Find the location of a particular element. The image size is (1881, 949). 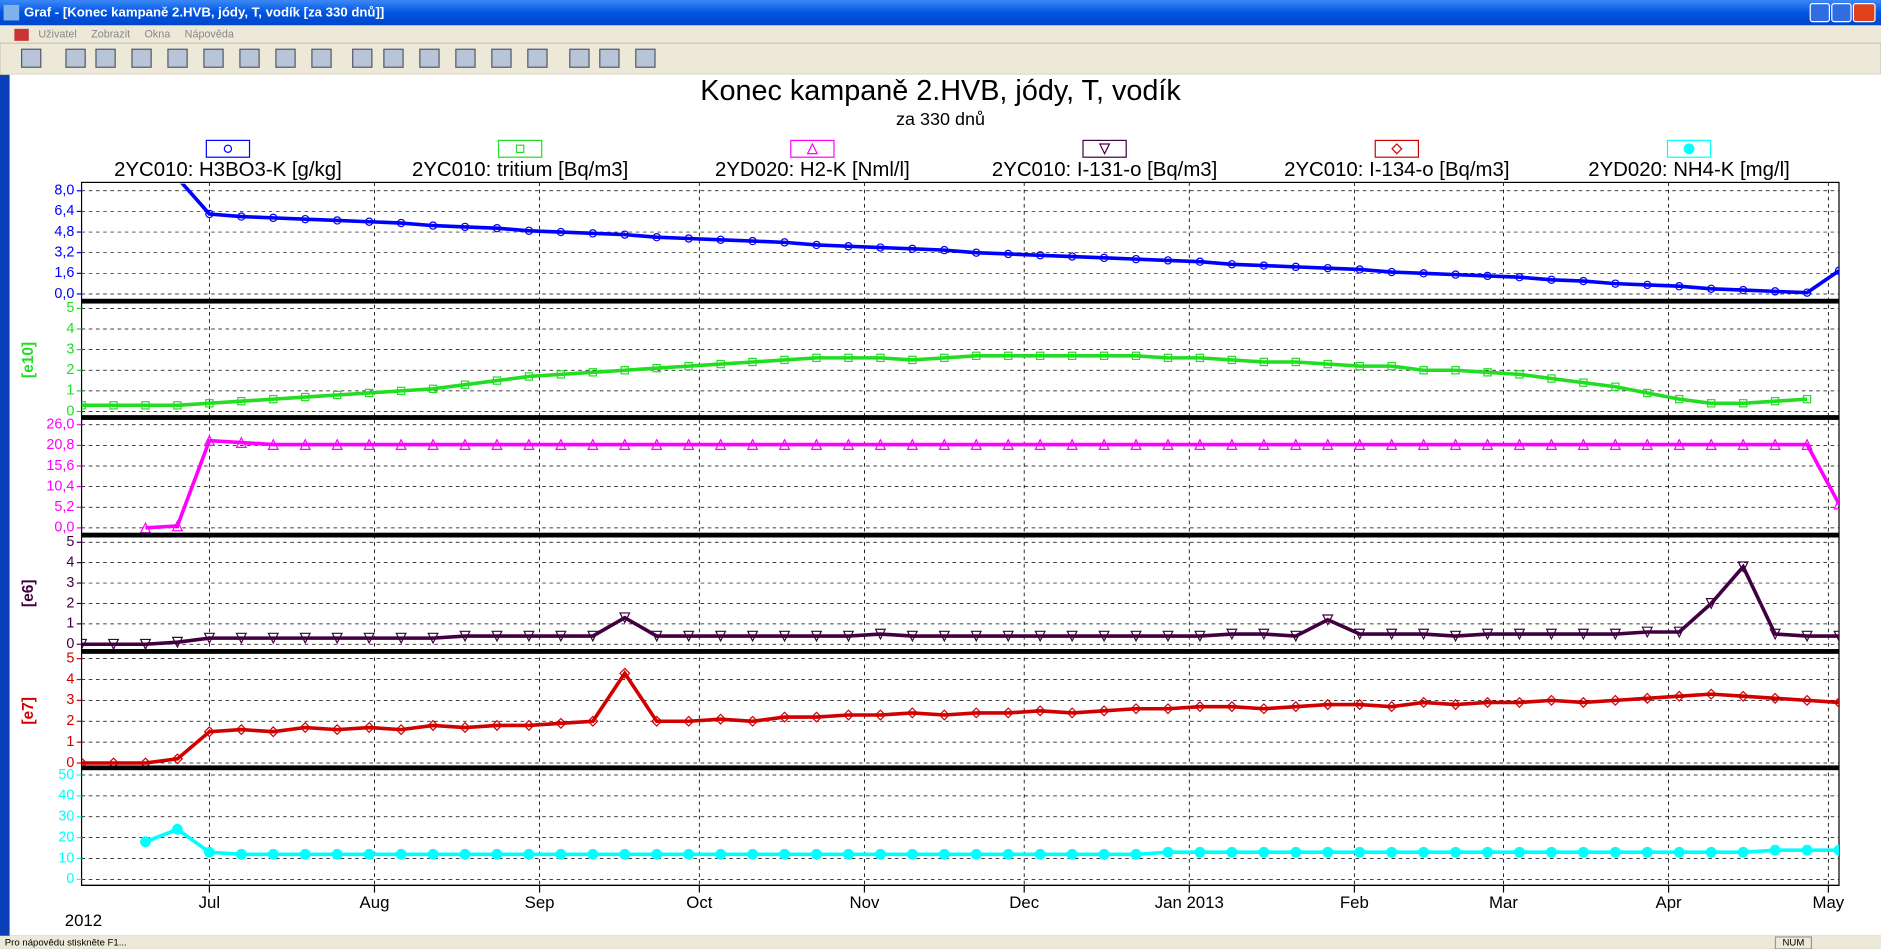

x-tick-label: Jan 2013 is located at coordinates (1189, 902).